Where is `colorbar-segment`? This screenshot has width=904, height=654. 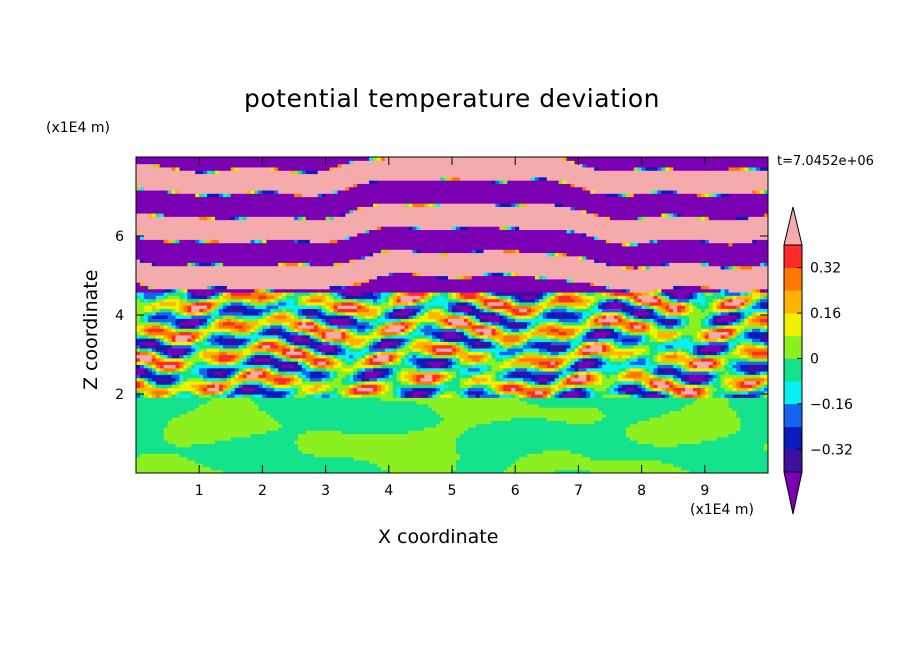
colorbar-segment is located at coordinates (793, 256).